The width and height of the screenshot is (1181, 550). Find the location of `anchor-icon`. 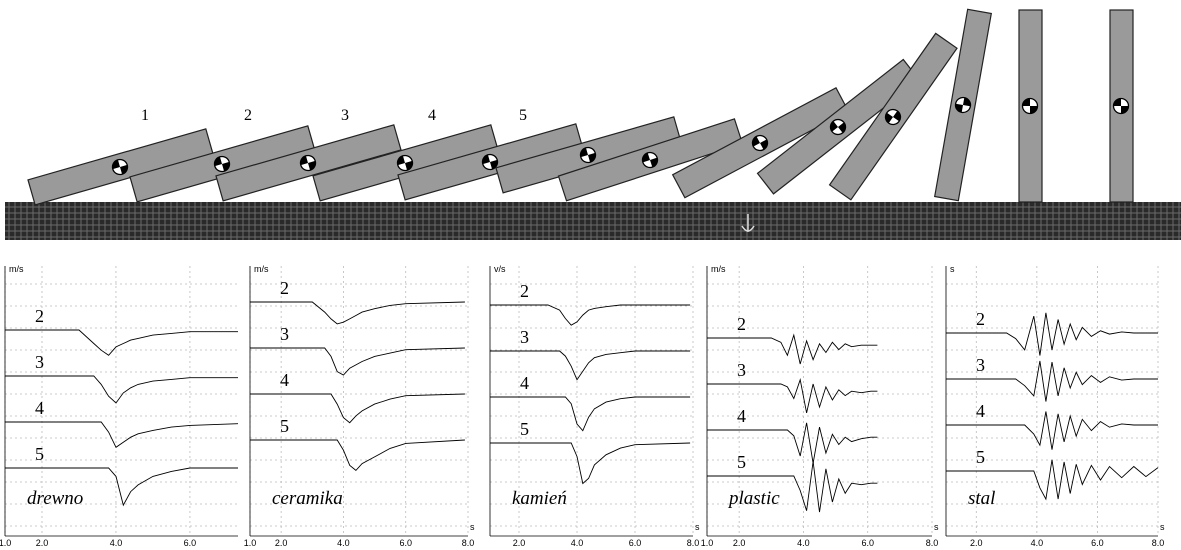

anchor-icon is located at coordinates (748, 223).